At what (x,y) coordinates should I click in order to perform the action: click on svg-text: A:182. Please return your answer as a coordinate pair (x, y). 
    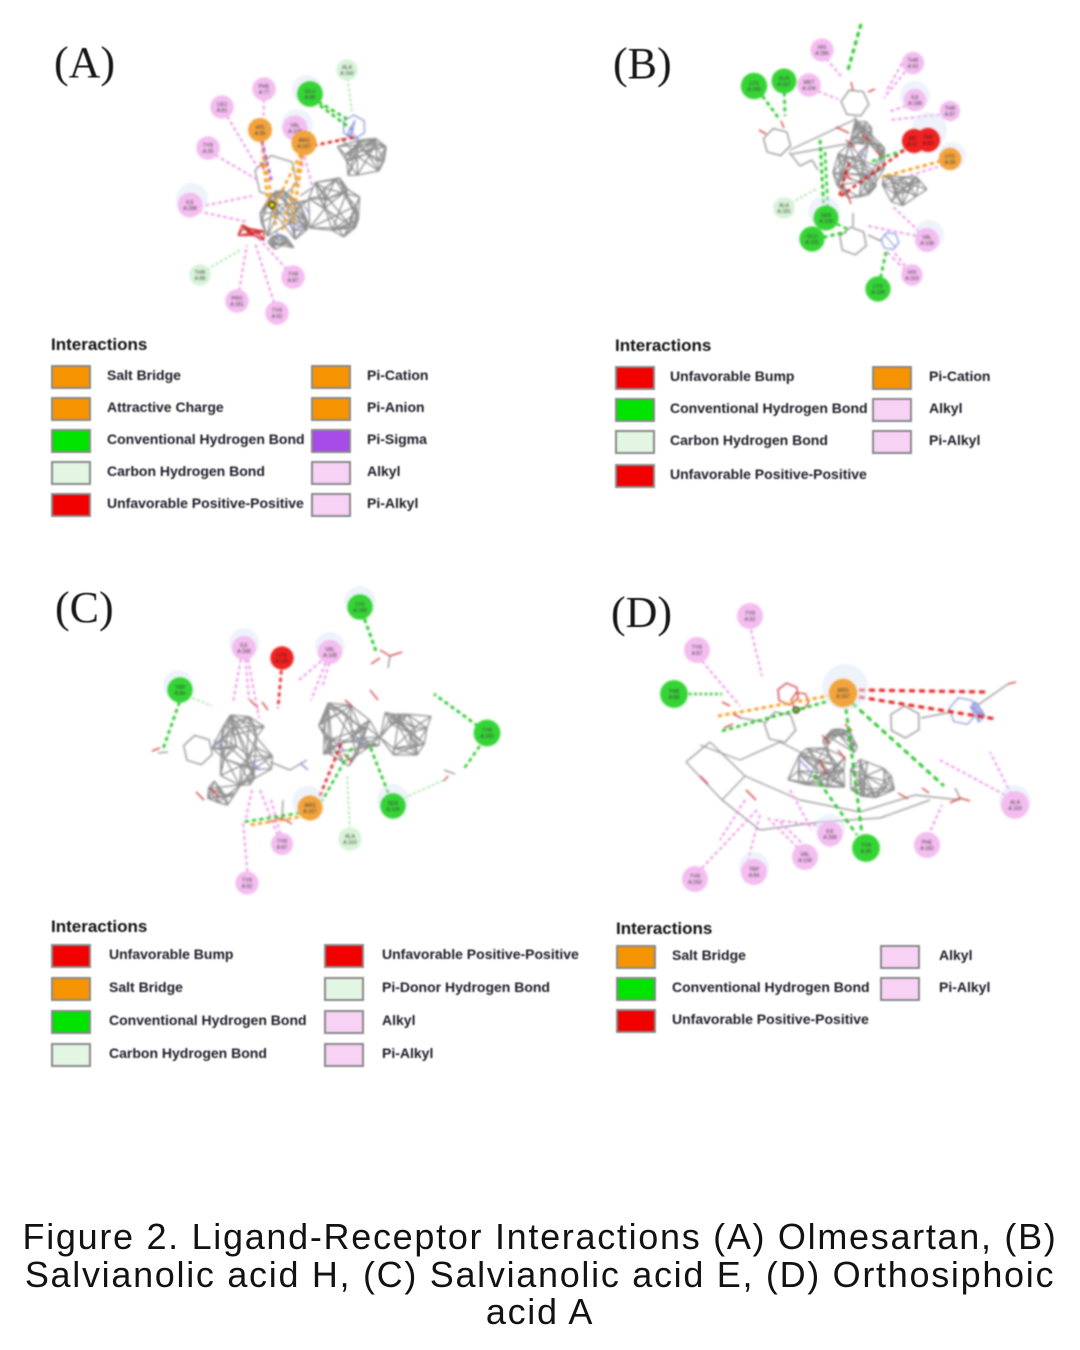
    Looking at the image, I should click on (927, 849).